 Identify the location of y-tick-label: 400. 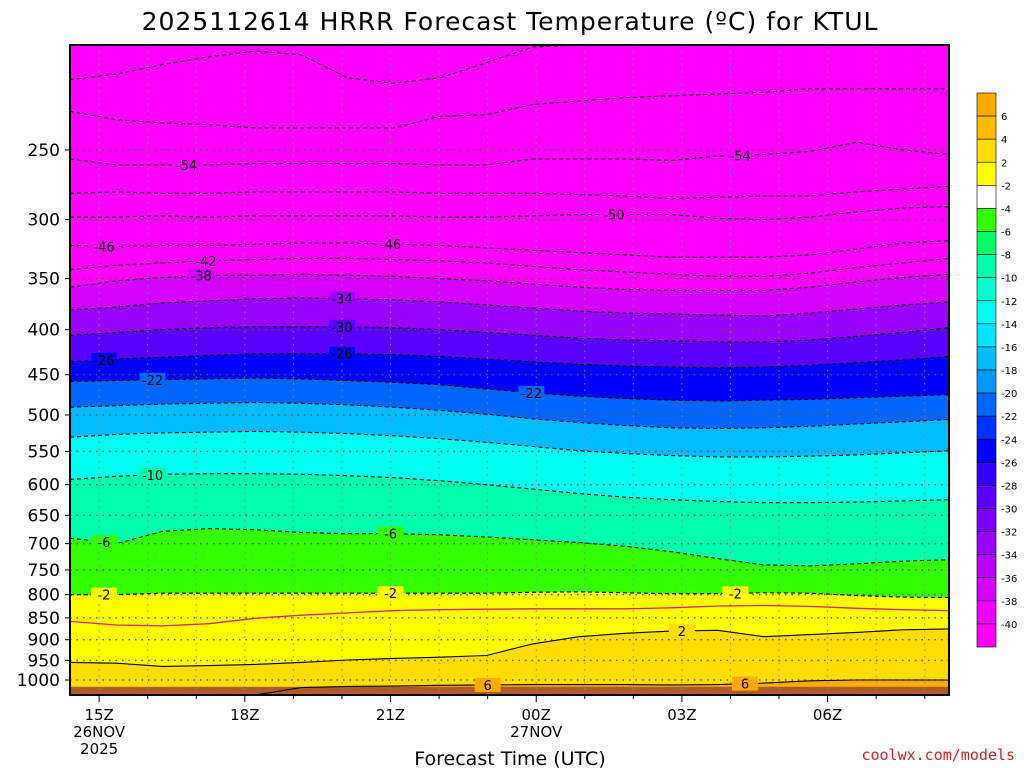
(44, 331).